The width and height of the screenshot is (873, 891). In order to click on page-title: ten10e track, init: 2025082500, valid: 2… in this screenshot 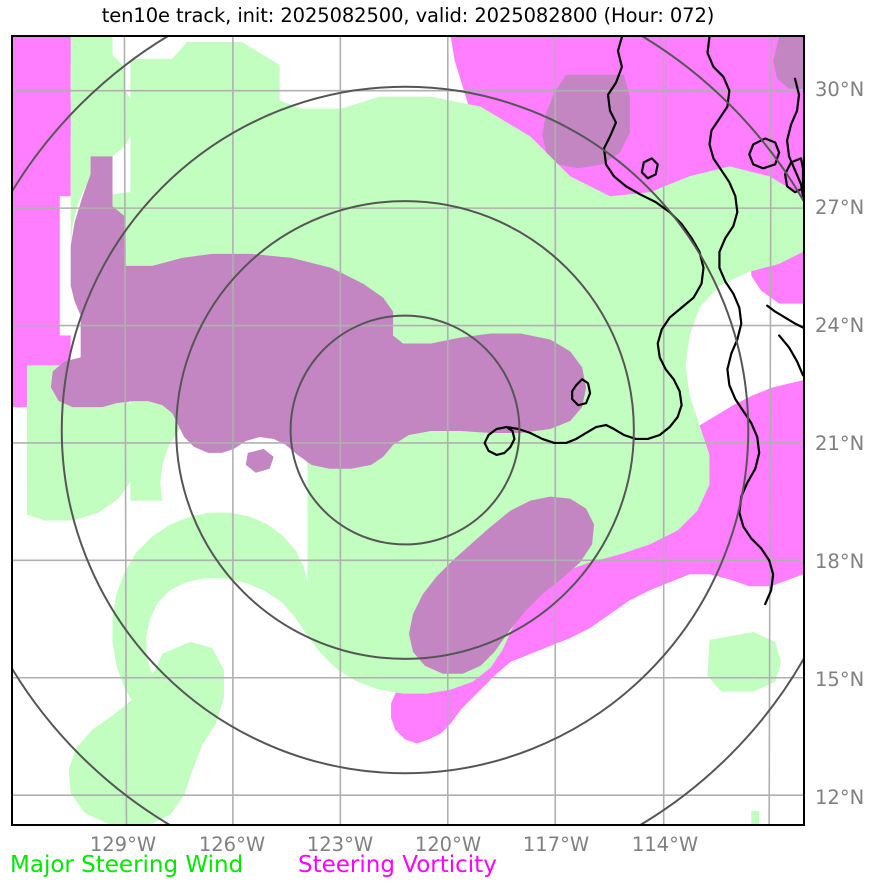, I will do `click(408, 15)`.